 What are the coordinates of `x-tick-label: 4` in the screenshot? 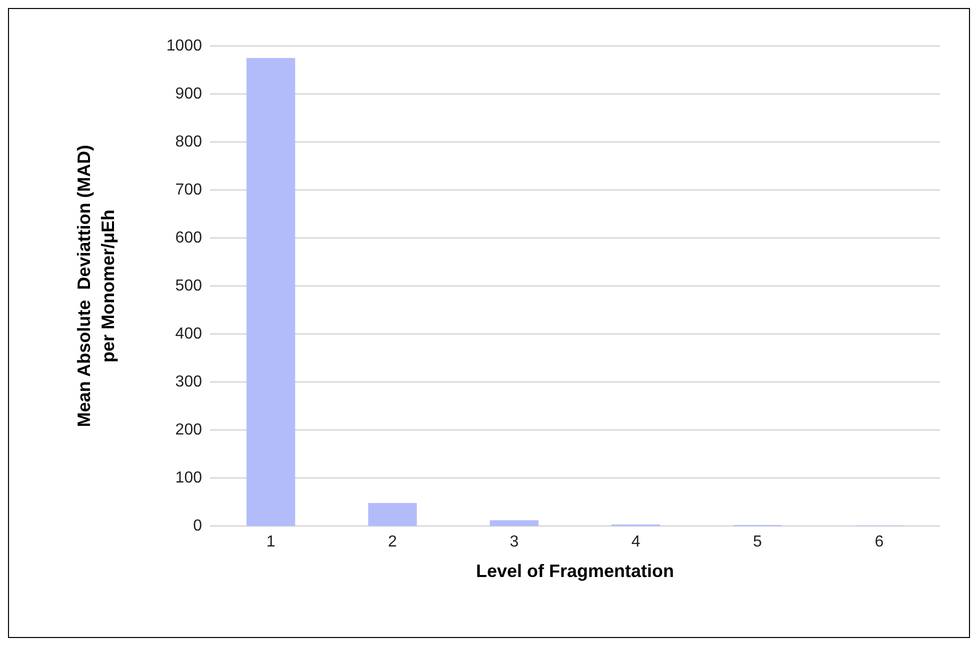 It's located at (635, 542).